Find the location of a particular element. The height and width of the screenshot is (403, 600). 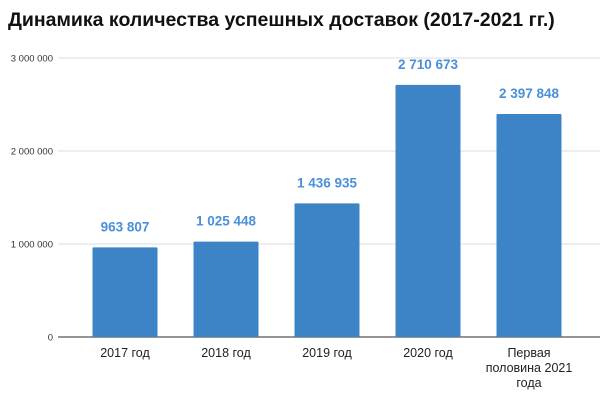

x-tick-label: Первая is located at coordinates (528, 353).